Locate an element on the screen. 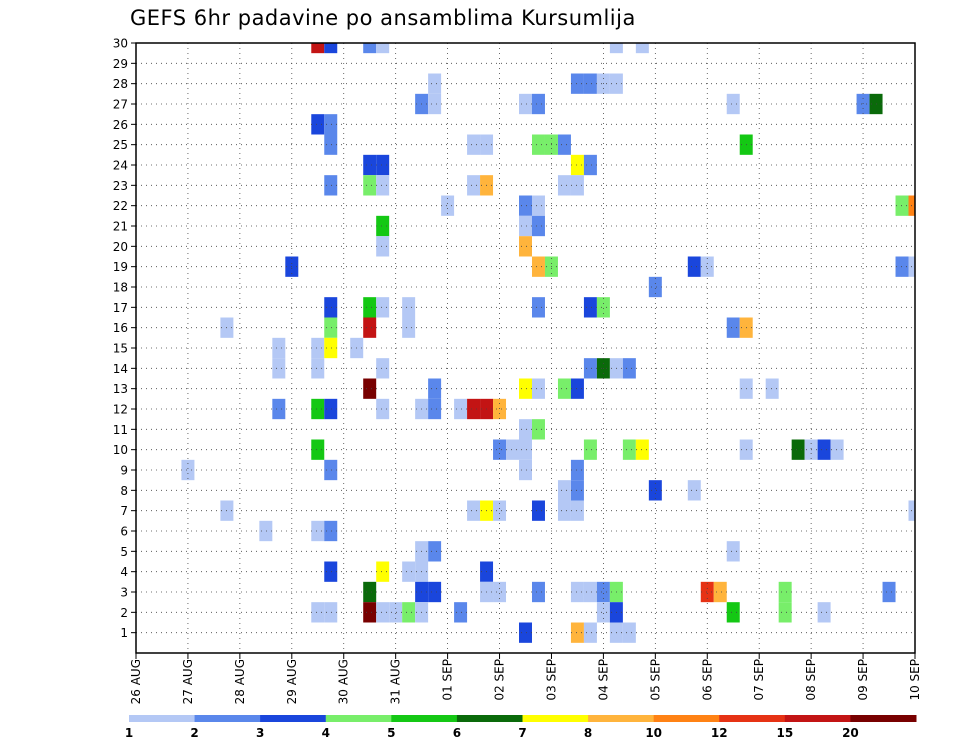  x-tick-label: 01 SEP is located at coordinates (448, 680).